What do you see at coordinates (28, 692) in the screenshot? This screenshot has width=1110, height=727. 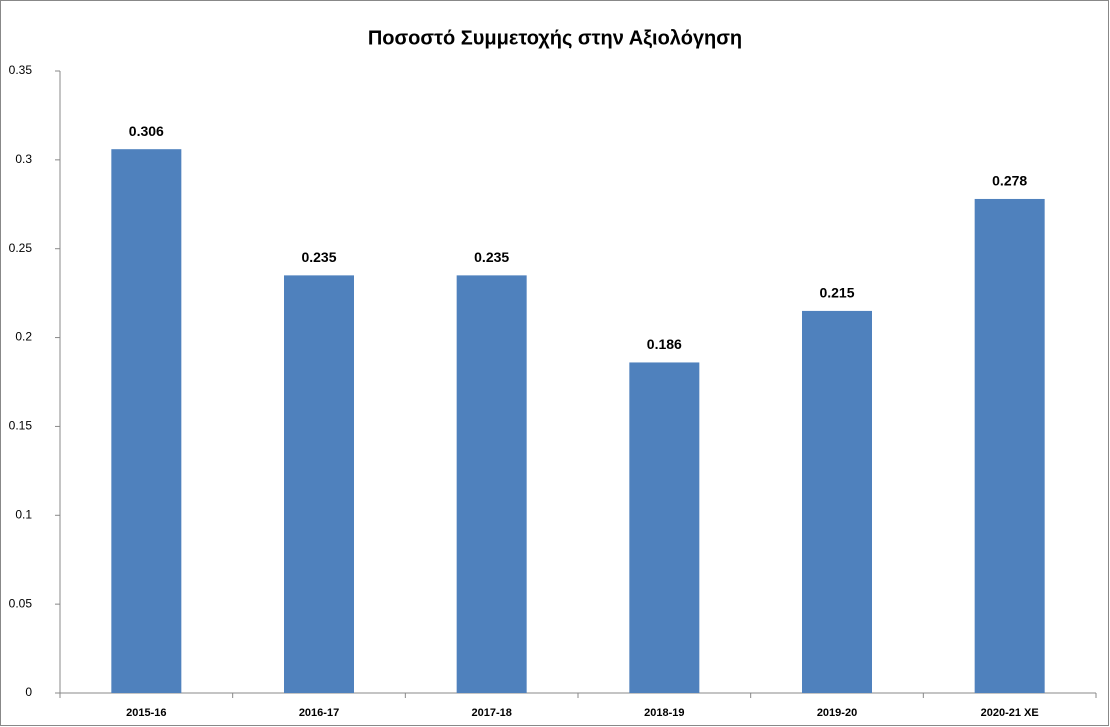 I see `y-tick-label: 0` at bounding box center [28, 692].